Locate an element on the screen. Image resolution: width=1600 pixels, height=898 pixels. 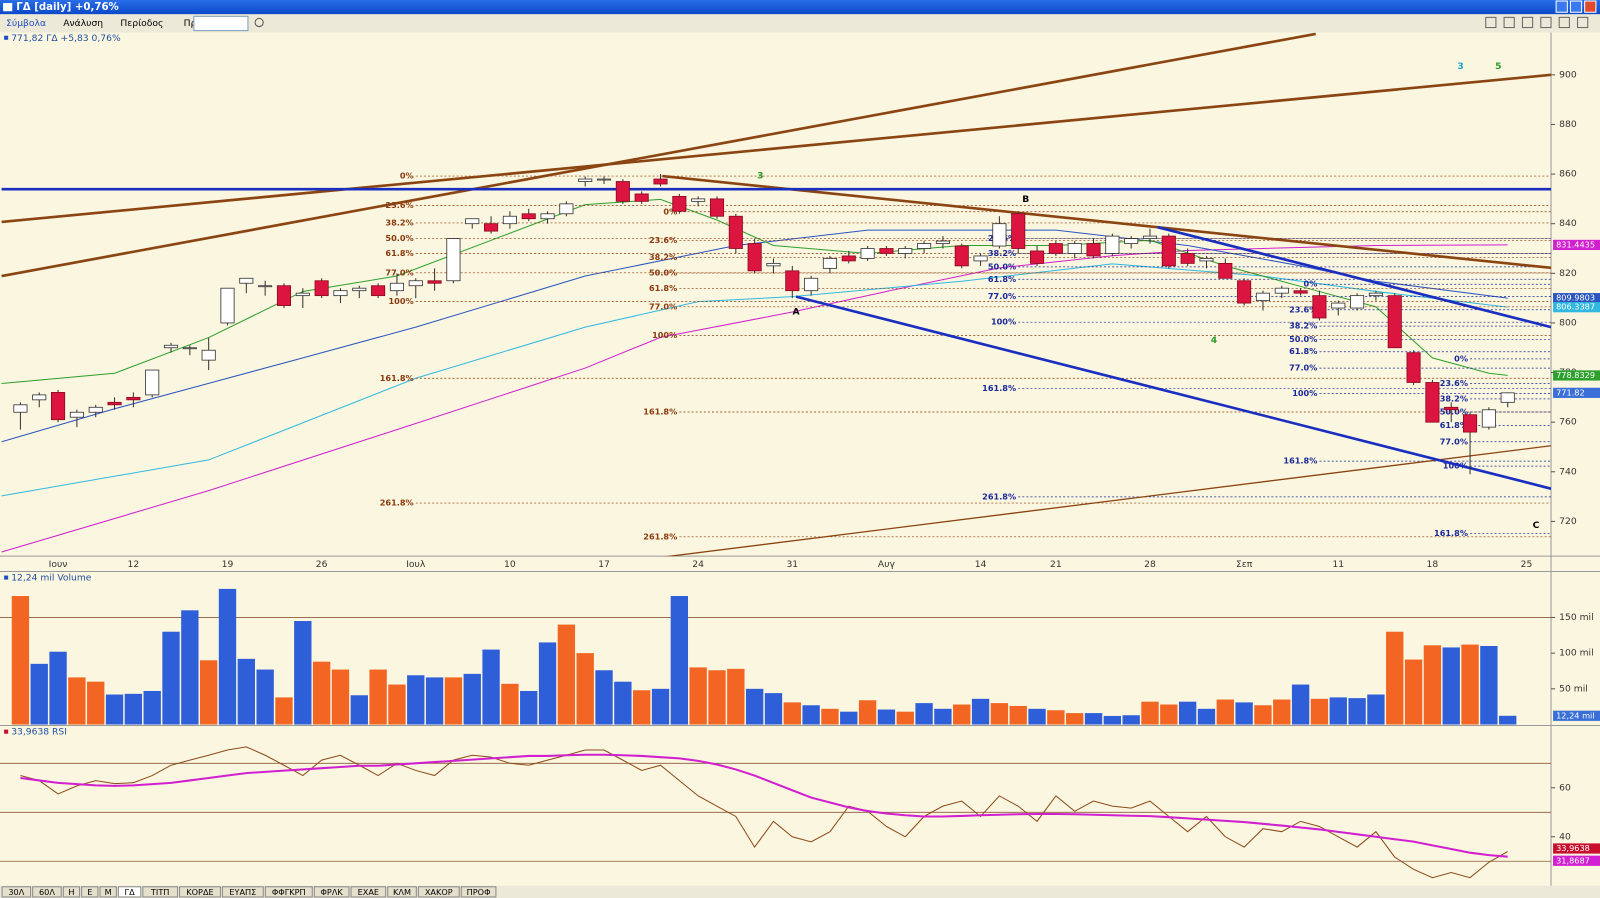
tab-label: ΦΡΛΚ is located at coordinates (331, 892).